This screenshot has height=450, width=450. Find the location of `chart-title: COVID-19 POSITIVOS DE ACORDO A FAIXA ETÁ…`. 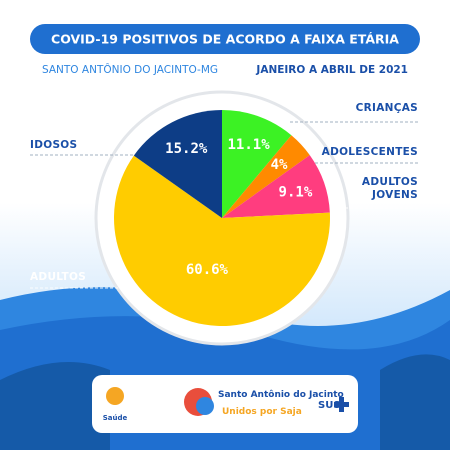

chart-title: COVID-19 POSITIVOS DE ACORDO A FAIXA ETÁ… is located at coordinates (225, 39).